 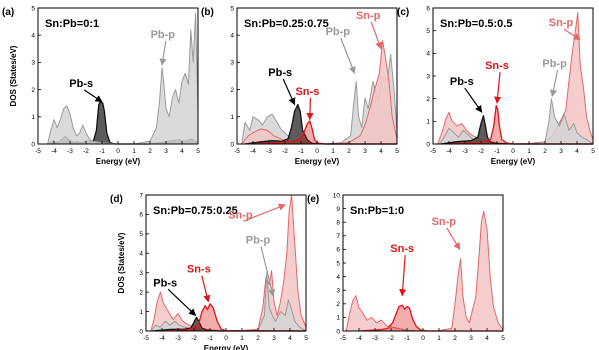 I want to click on composition-title: Sn:Pb=0.25:0.75, so click(x=286, y=24).